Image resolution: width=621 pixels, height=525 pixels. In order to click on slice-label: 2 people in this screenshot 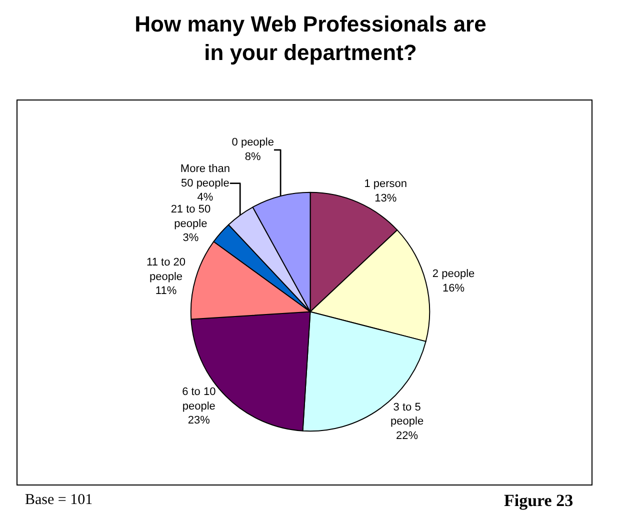, I will do `click(453, 274)`.